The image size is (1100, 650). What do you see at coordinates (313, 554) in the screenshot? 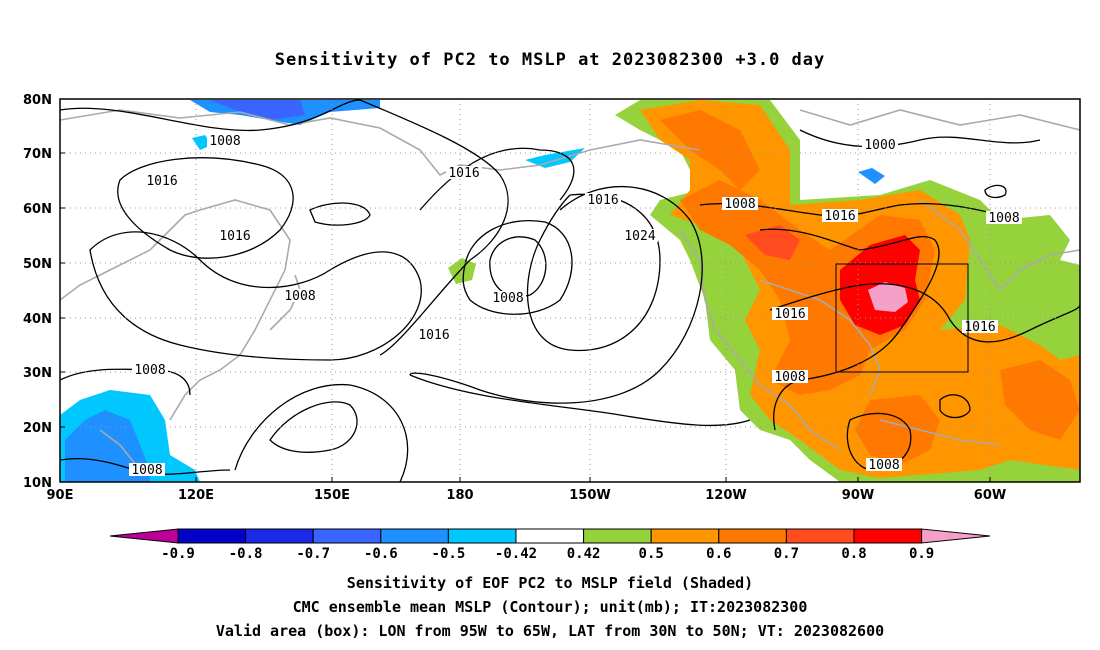
I see `colorbar-tick-label: -0.7` at bounding box center [313, 554].